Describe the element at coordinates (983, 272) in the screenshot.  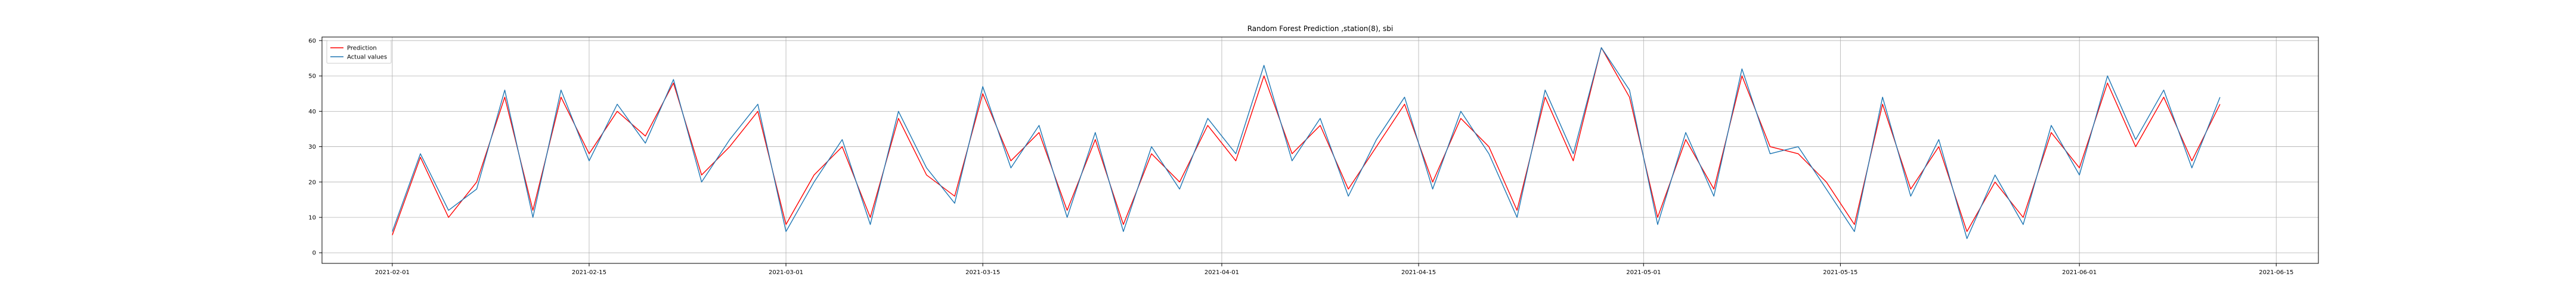
I see `x-tick-label: 2021-03-15` at that location.